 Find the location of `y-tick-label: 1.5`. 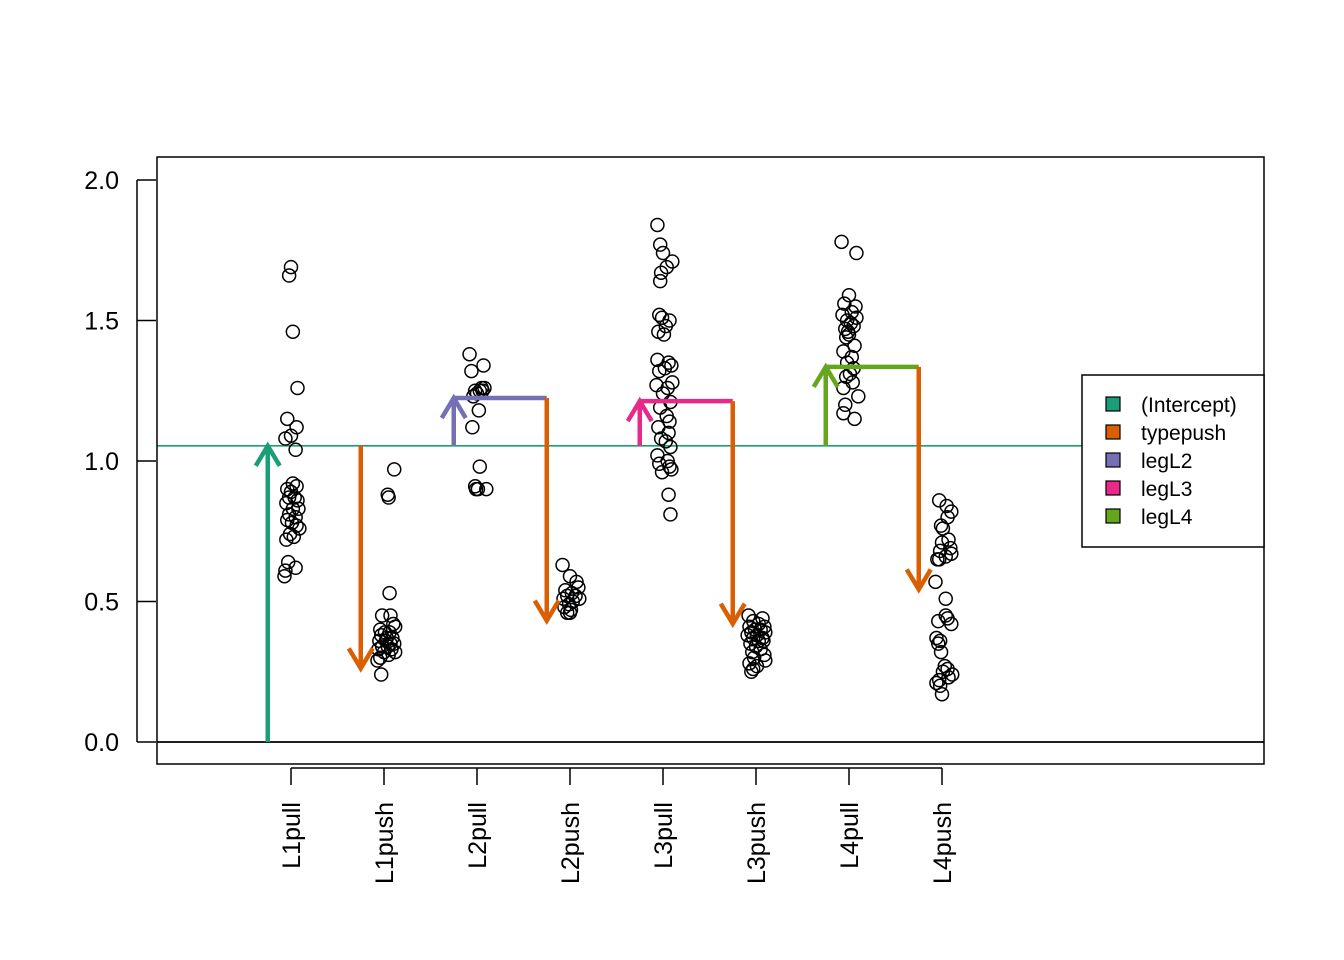

y-tick-label: 1.5 is located at coordinates (101, 322).